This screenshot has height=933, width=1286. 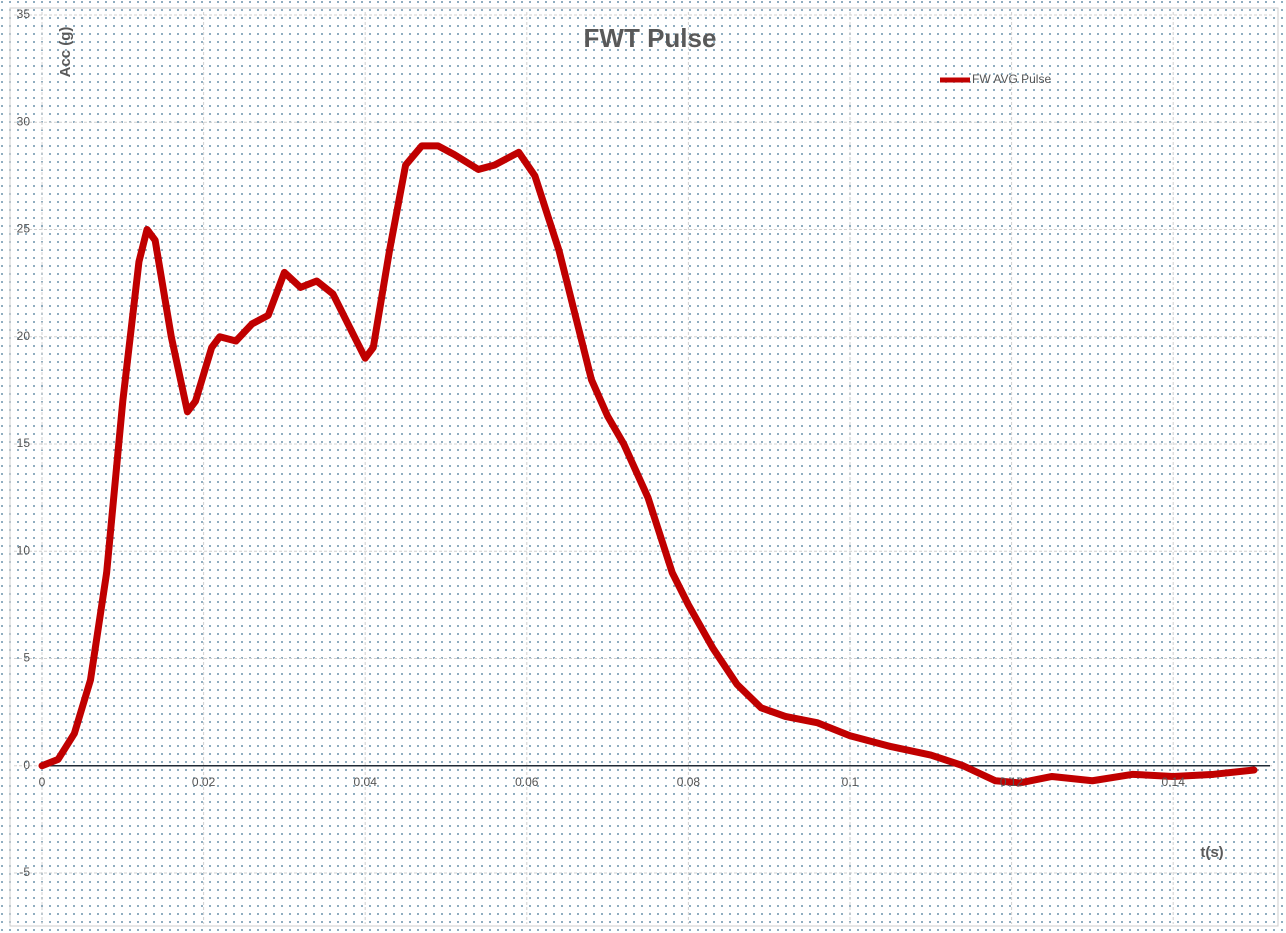 I want to click on legend-label: FW AVG Pulse, so click(x=1011, y=79).